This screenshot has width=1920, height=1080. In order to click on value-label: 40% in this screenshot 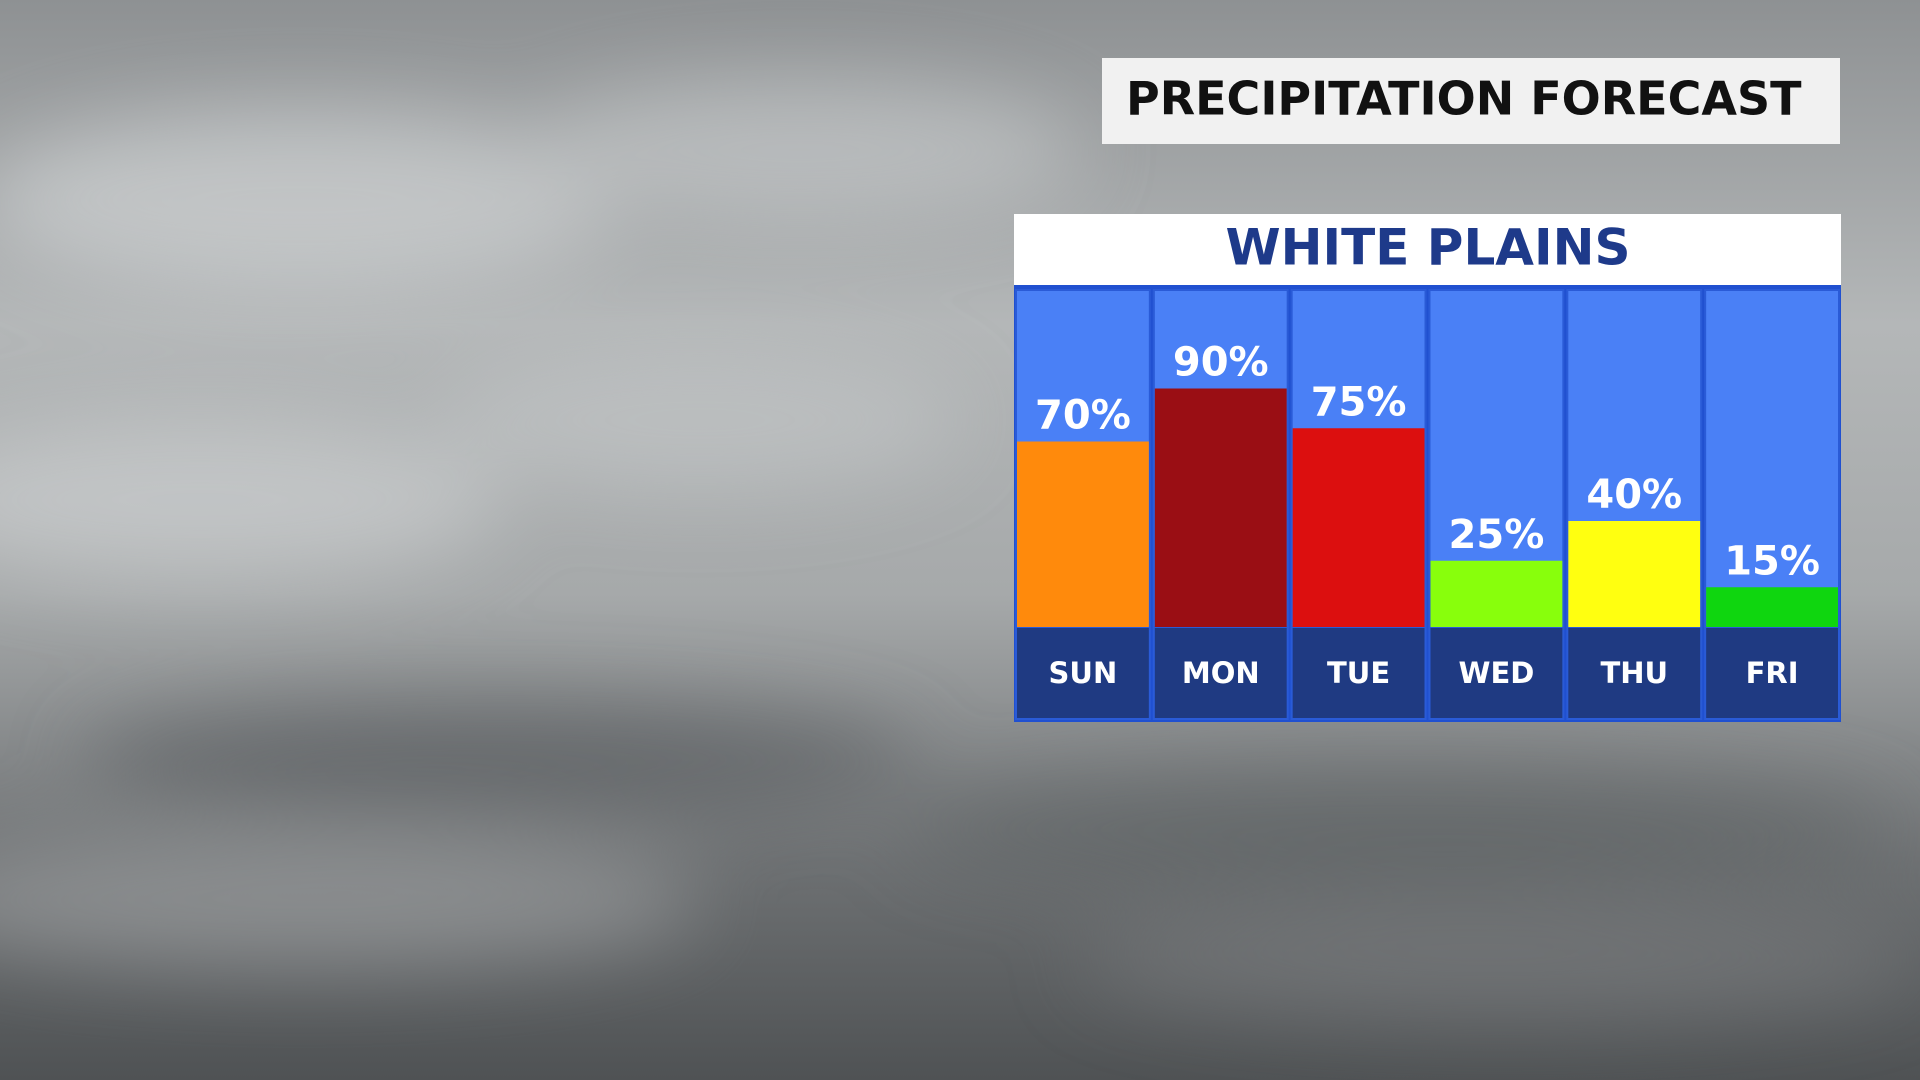, I will do `click(1634, 495)`.